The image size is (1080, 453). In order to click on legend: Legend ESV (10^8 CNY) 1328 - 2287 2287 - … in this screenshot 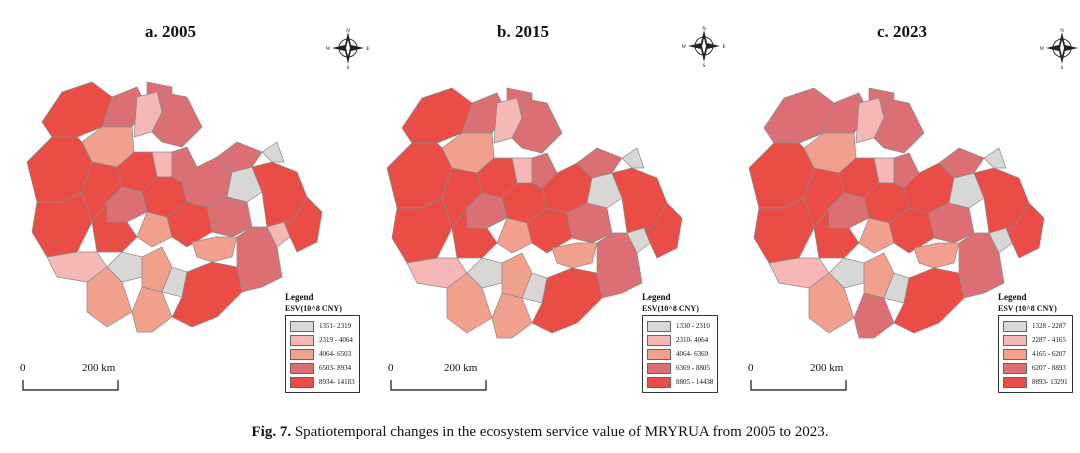, I will do `click(1035, 342)`.